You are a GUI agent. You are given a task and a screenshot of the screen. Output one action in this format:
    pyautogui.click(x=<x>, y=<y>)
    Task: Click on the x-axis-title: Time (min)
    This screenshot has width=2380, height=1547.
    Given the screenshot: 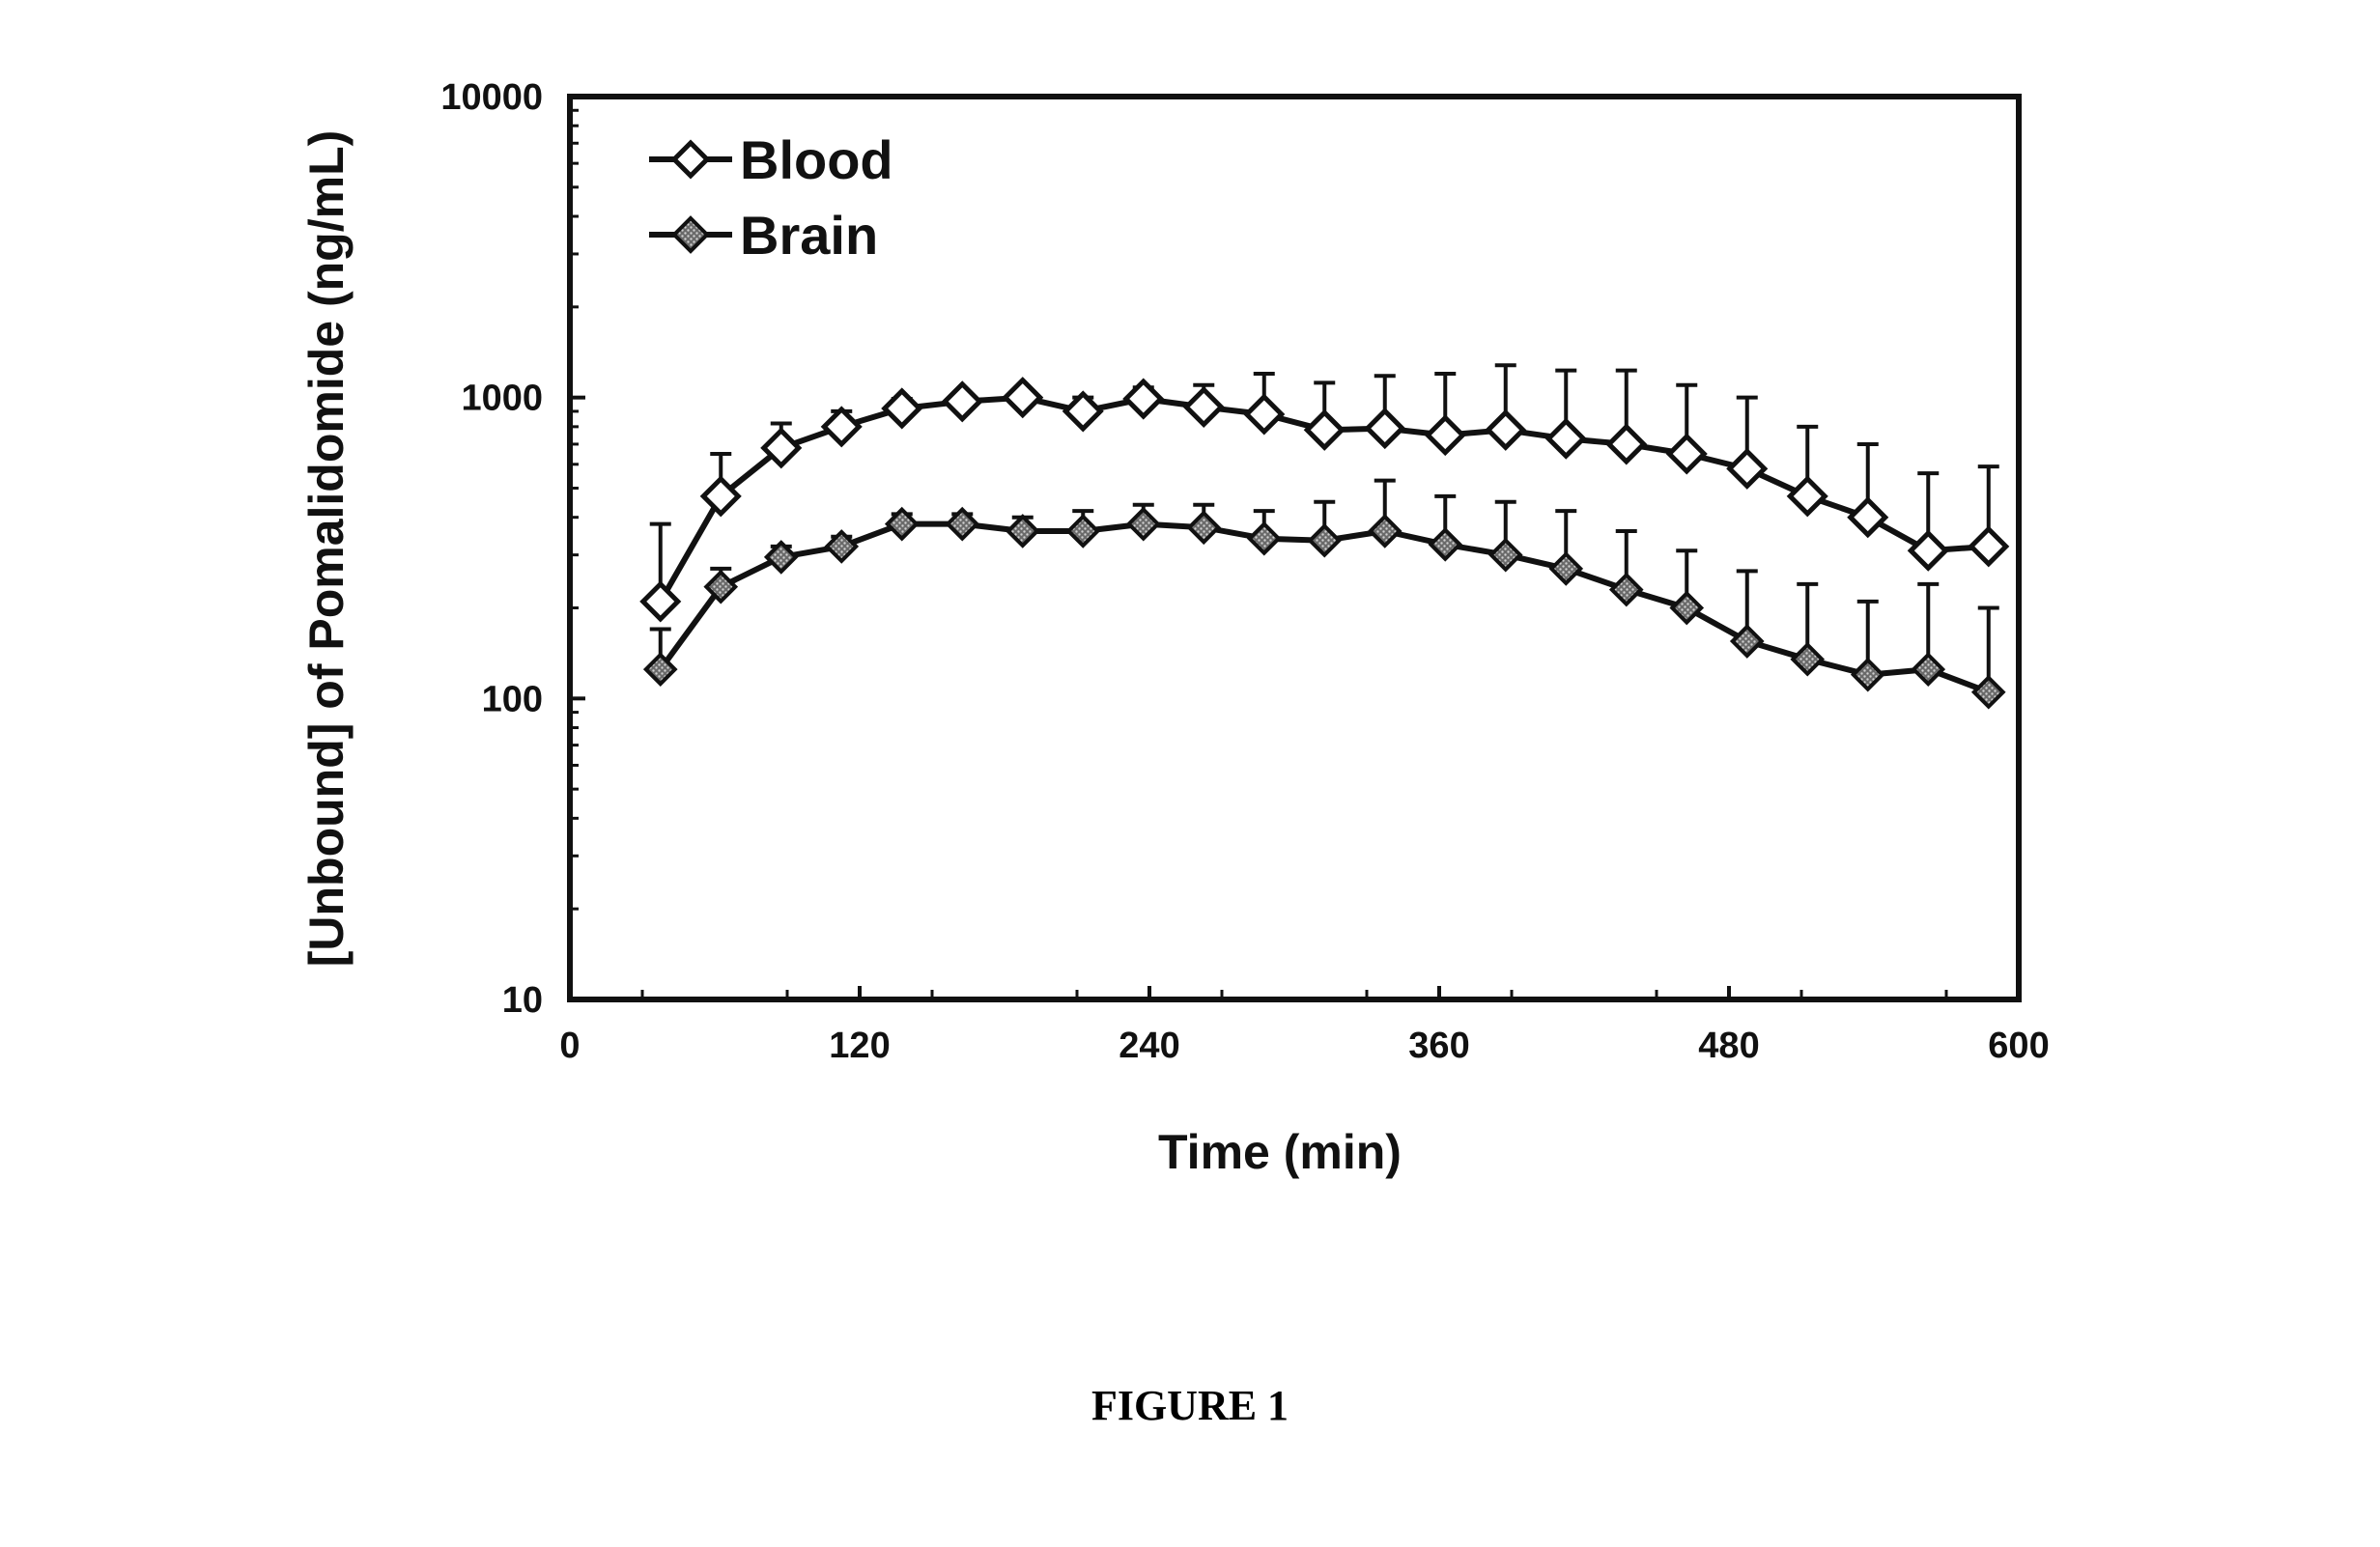 What is the action you would take?
    pyautogui.click(x=1280, y=1152)
    